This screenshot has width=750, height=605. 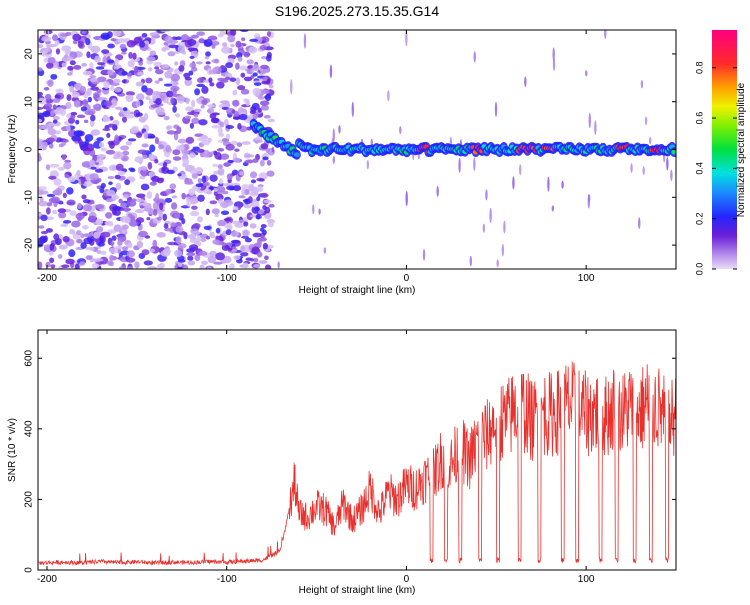 What do you see at coordinates (227, 278) in the screenshot?
I see `x-tick-label: -100` at bounding box center [227, 278].